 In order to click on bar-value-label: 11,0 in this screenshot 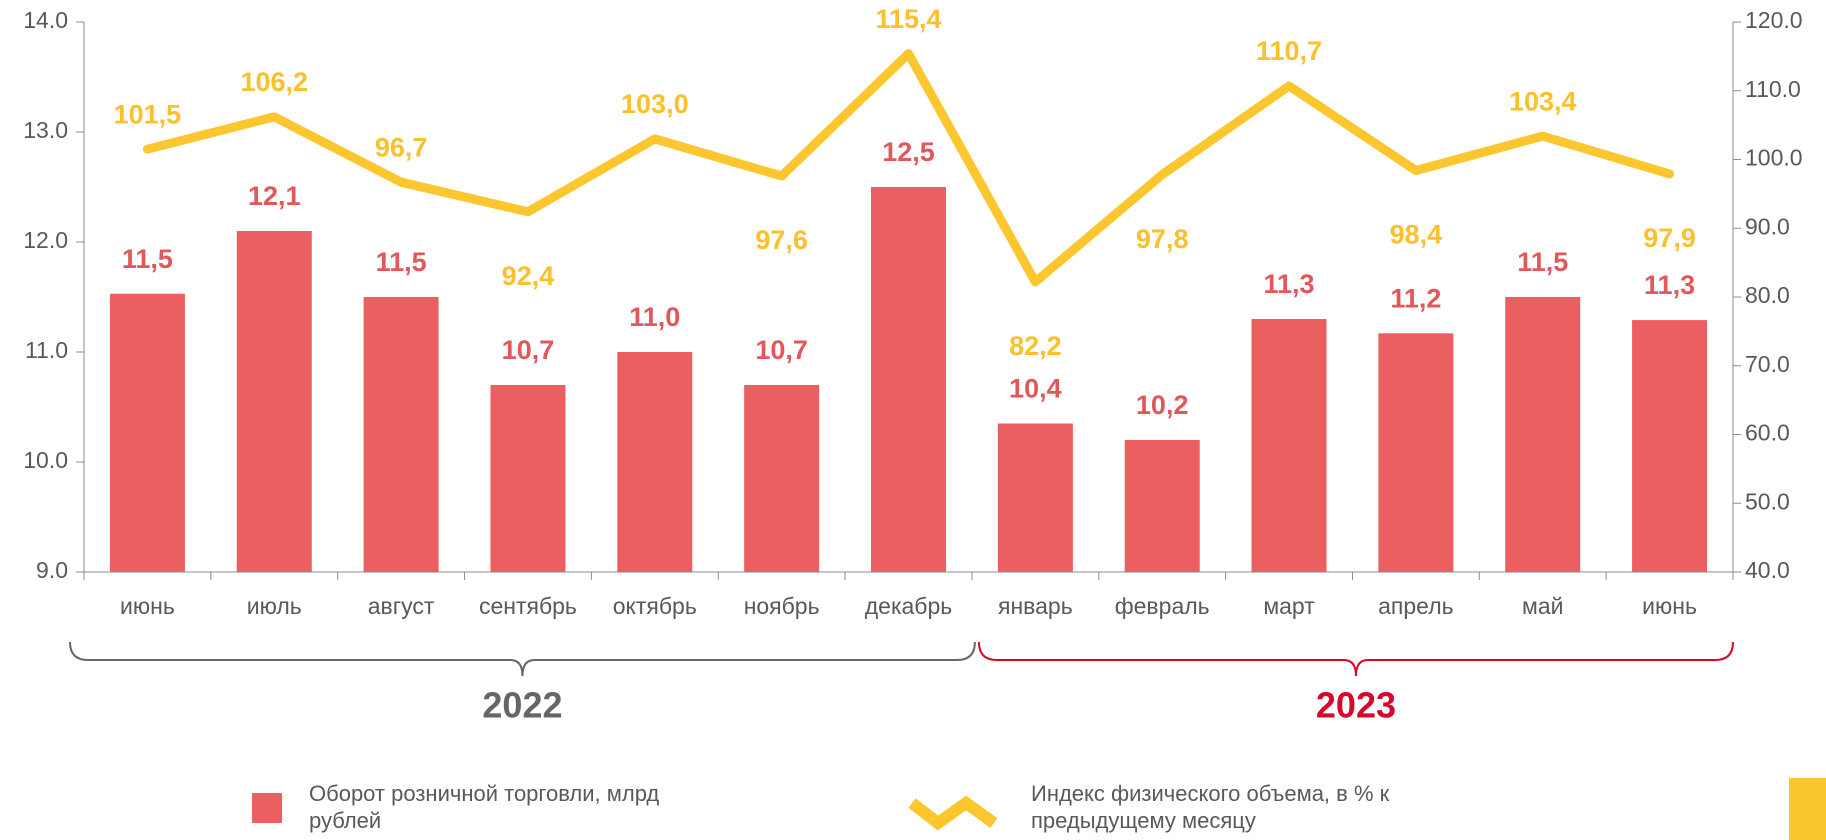, I will do `click(654, 317)`.